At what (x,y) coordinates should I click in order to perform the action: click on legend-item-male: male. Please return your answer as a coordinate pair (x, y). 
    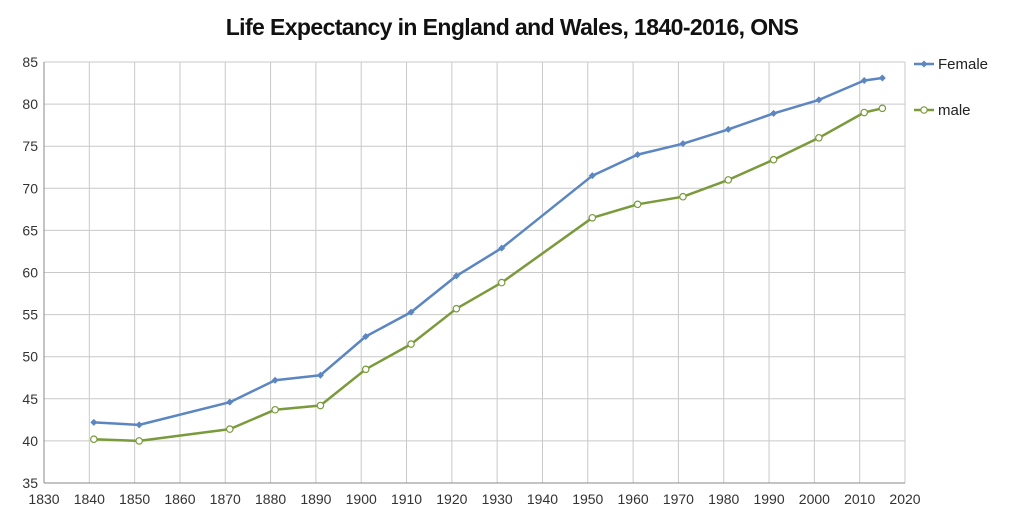
    Looking at the image, I should click on (942, 110).